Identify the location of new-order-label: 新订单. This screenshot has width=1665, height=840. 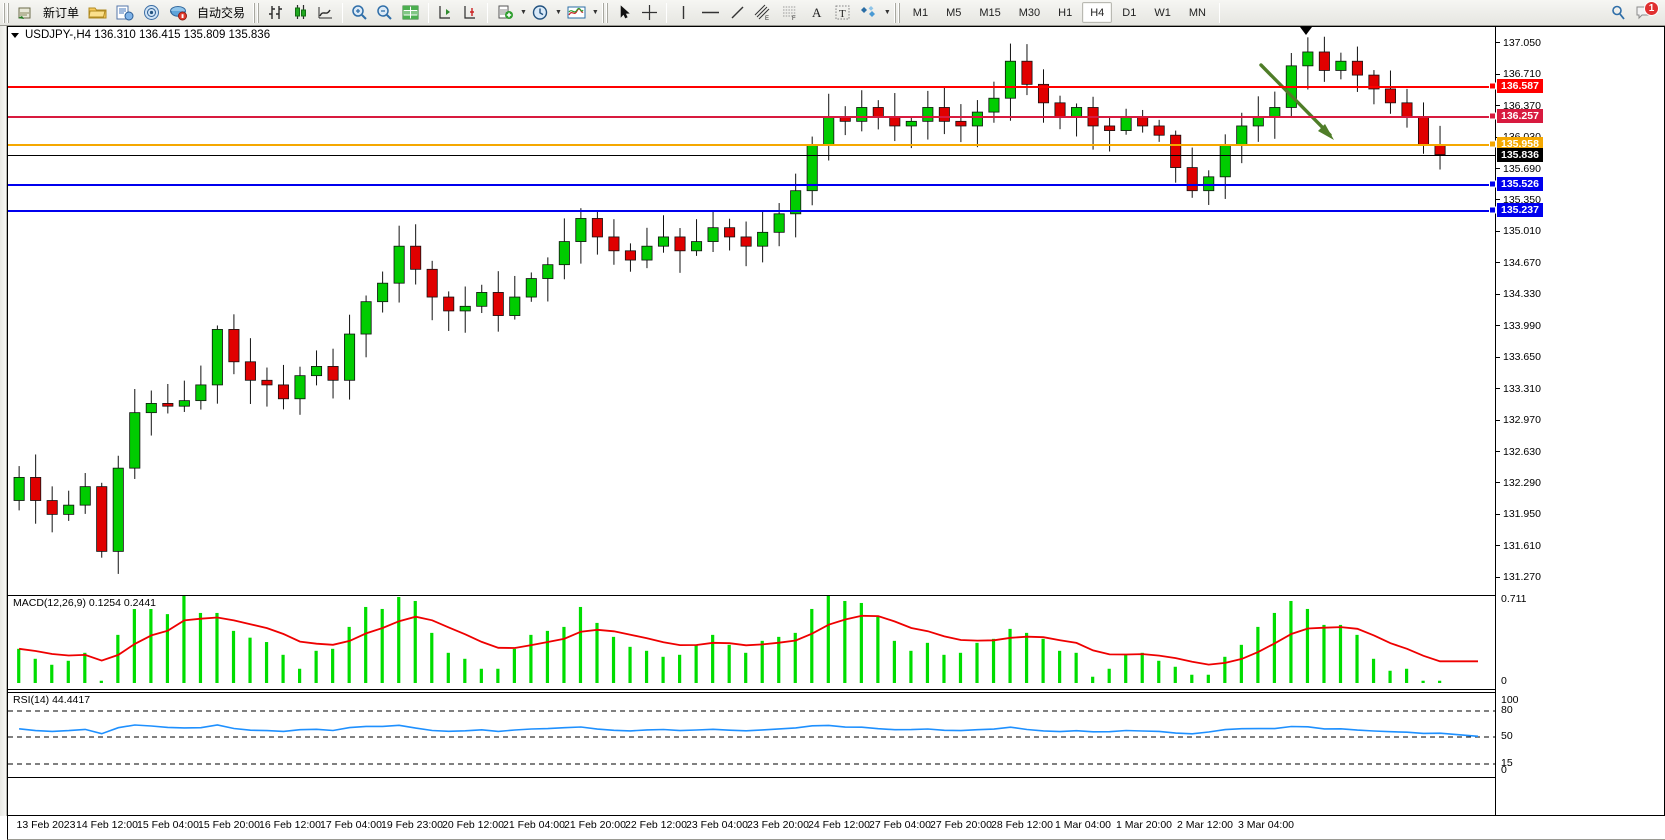
(61, 13).